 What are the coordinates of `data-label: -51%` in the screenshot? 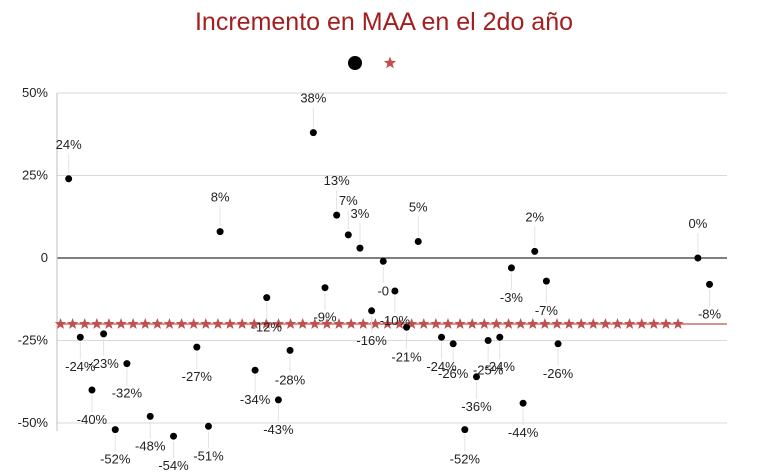 It's located at (208, 455).